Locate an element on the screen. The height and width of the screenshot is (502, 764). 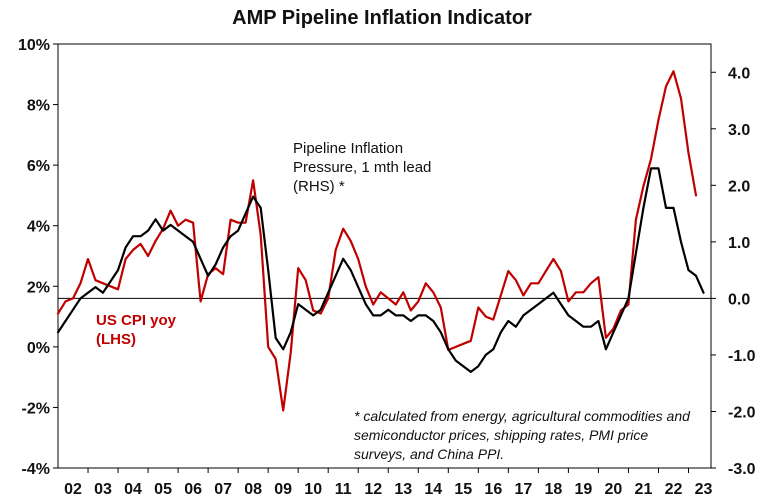
left-tick-label: 2% is located at coordinates (38, 287).